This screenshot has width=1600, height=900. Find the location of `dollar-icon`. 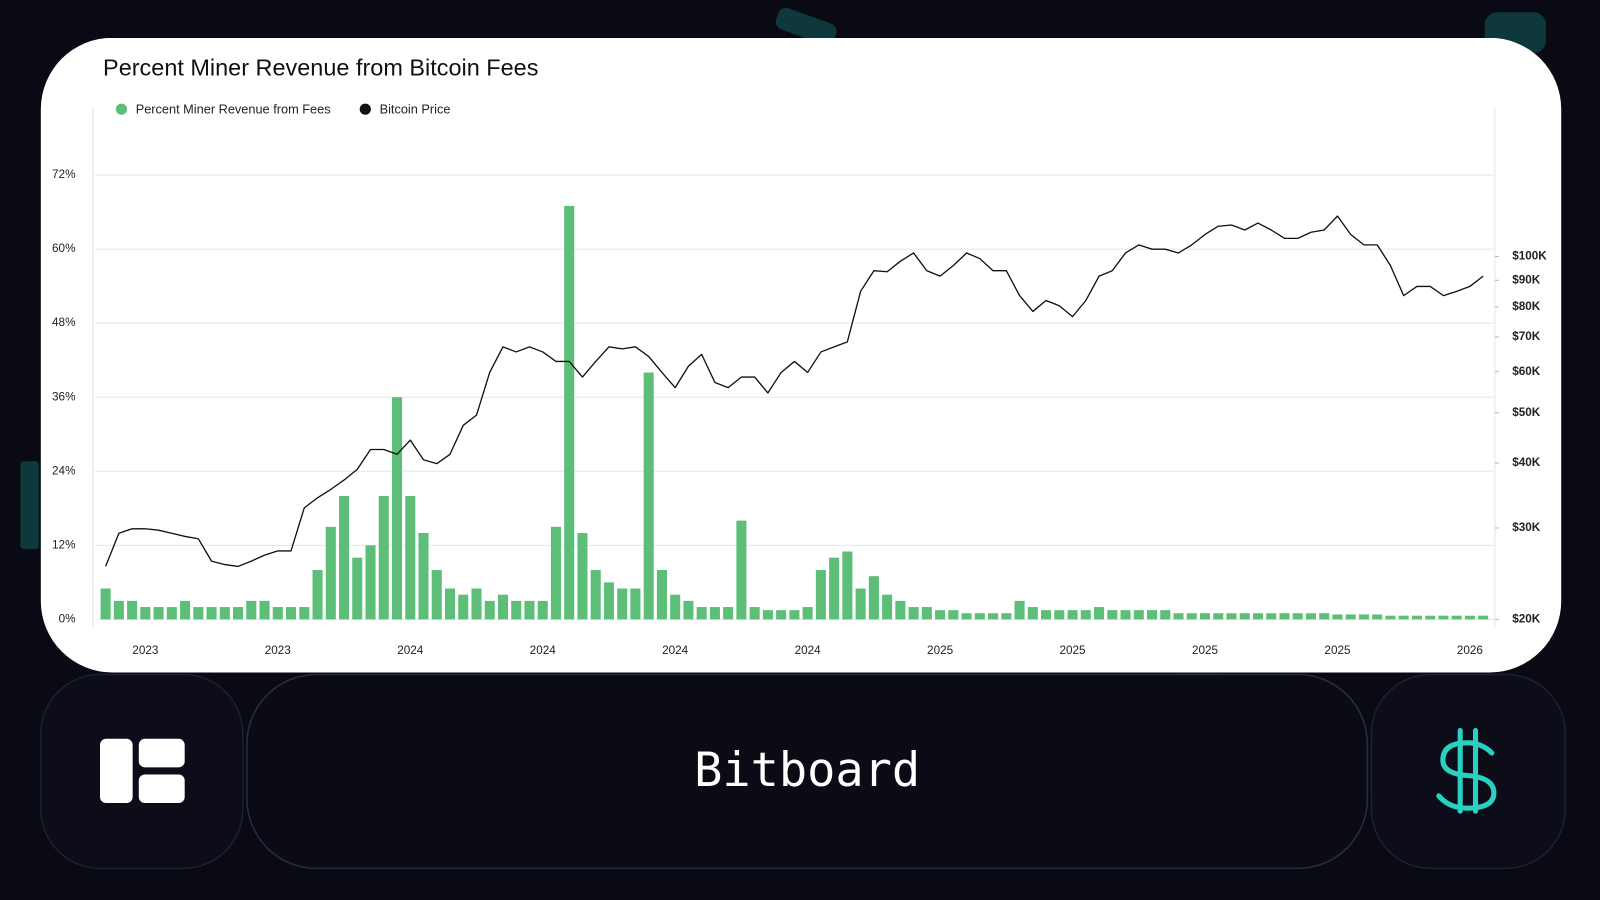

dollar-icon is located at coordinates (1466, 771).